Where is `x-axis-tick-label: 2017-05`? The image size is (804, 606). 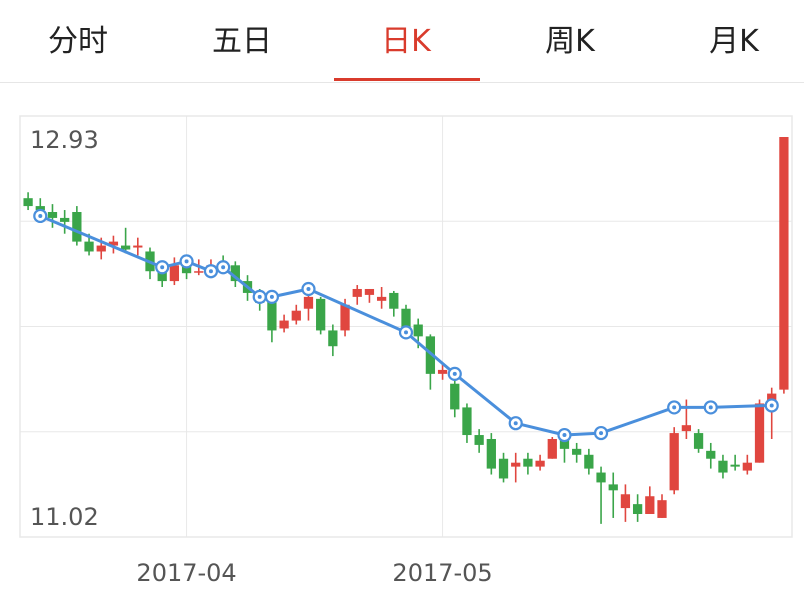
x-axis-tick-label: 2017-05 is located at coordinates (442, 573).